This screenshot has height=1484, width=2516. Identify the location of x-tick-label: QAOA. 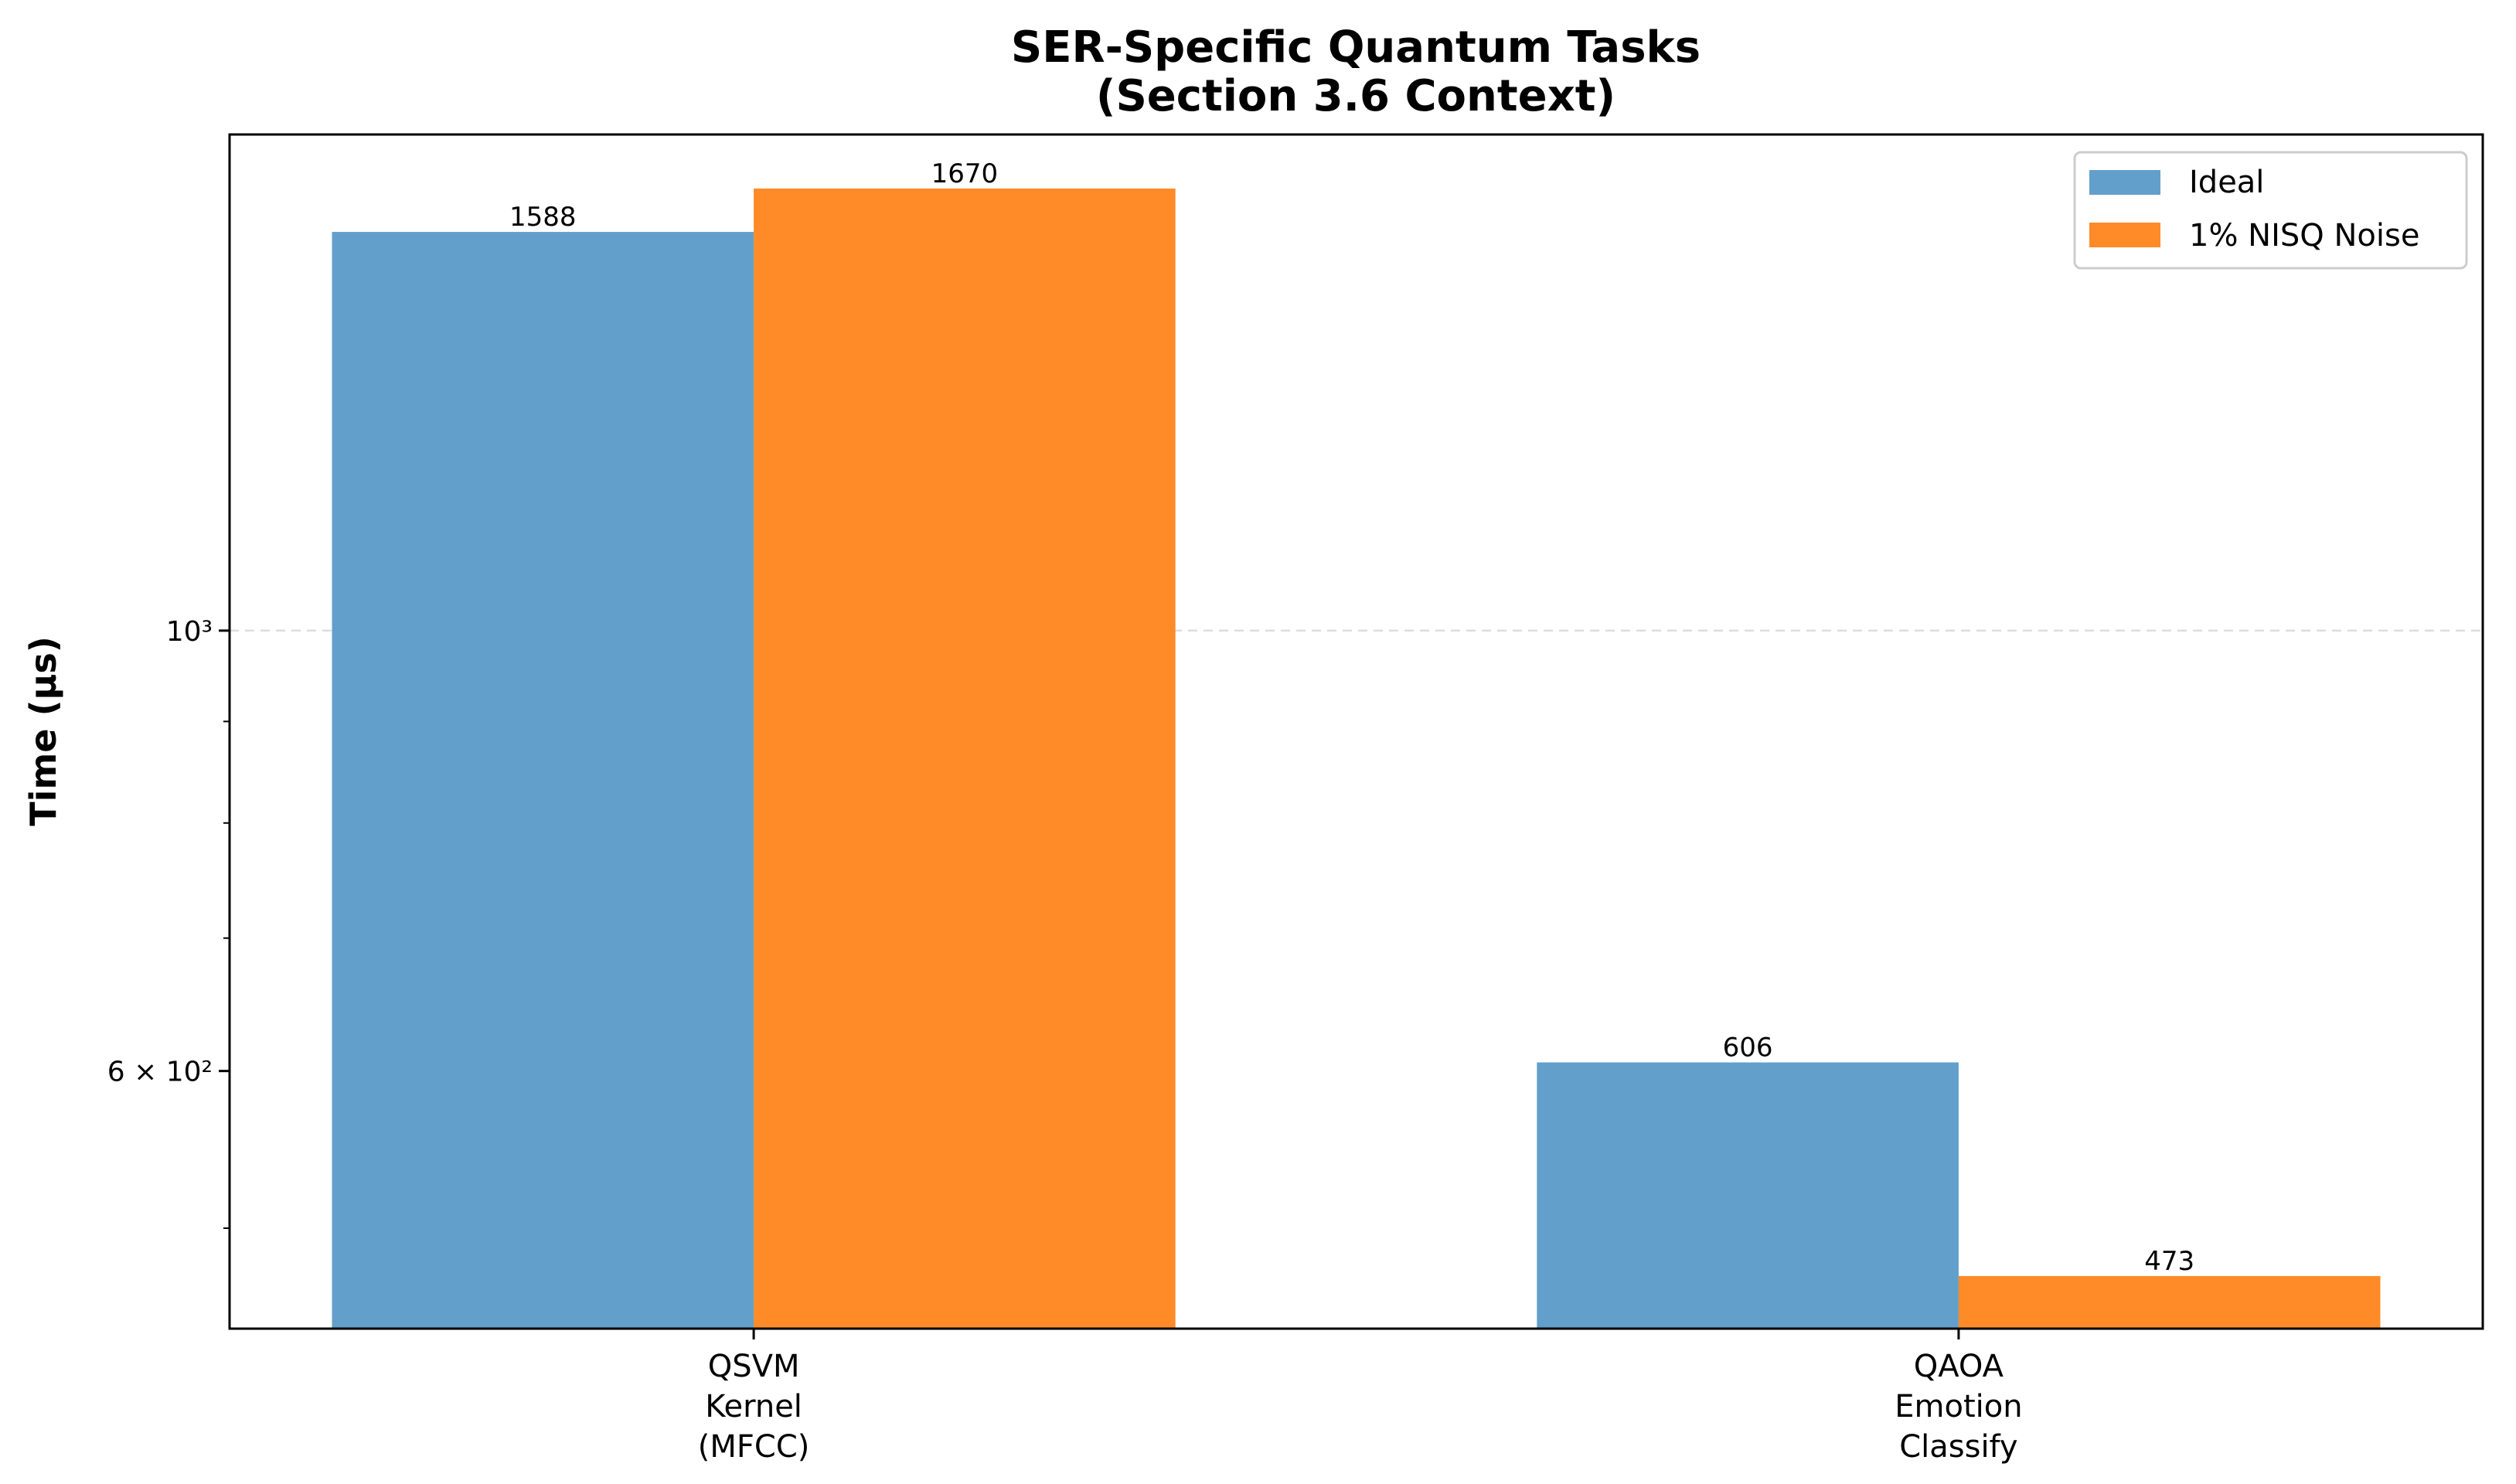
(1959, 1366).